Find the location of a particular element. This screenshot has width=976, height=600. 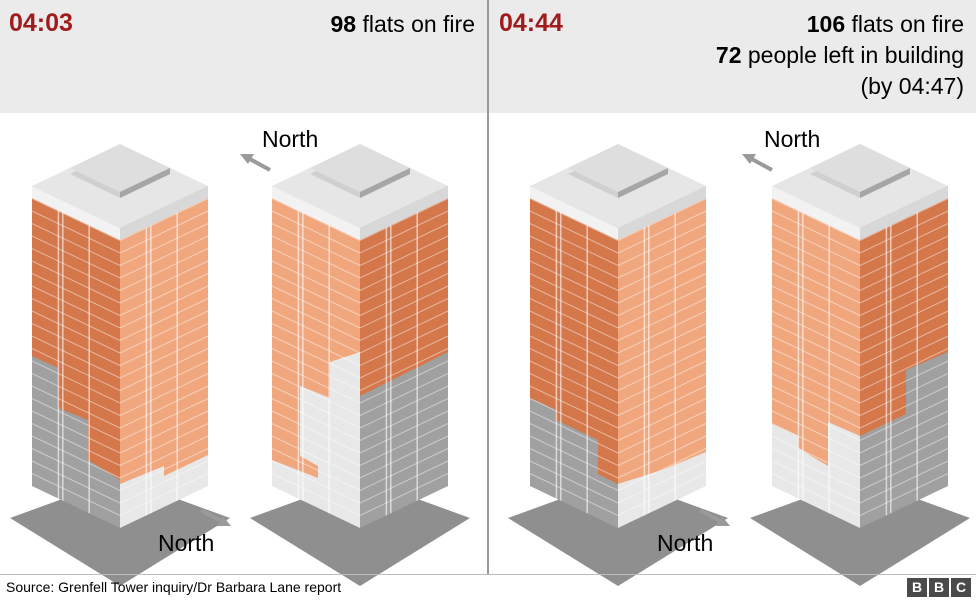

panel-divider is located at coordinates (488, 287).